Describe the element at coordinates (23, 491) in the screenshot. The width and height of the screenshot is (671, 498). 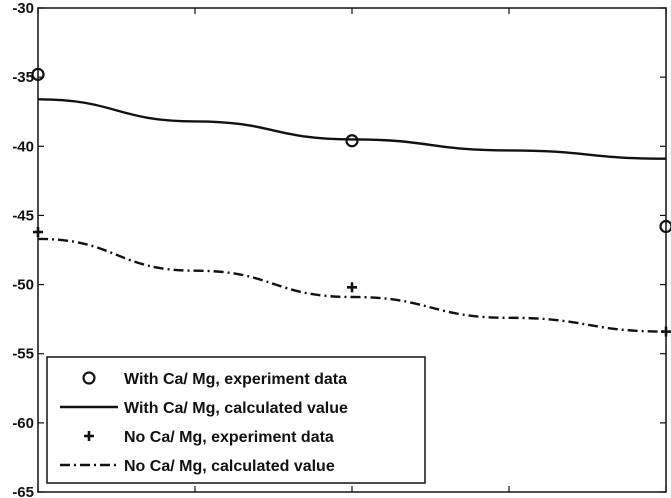
I see `y-tick-label: -65` at that location.